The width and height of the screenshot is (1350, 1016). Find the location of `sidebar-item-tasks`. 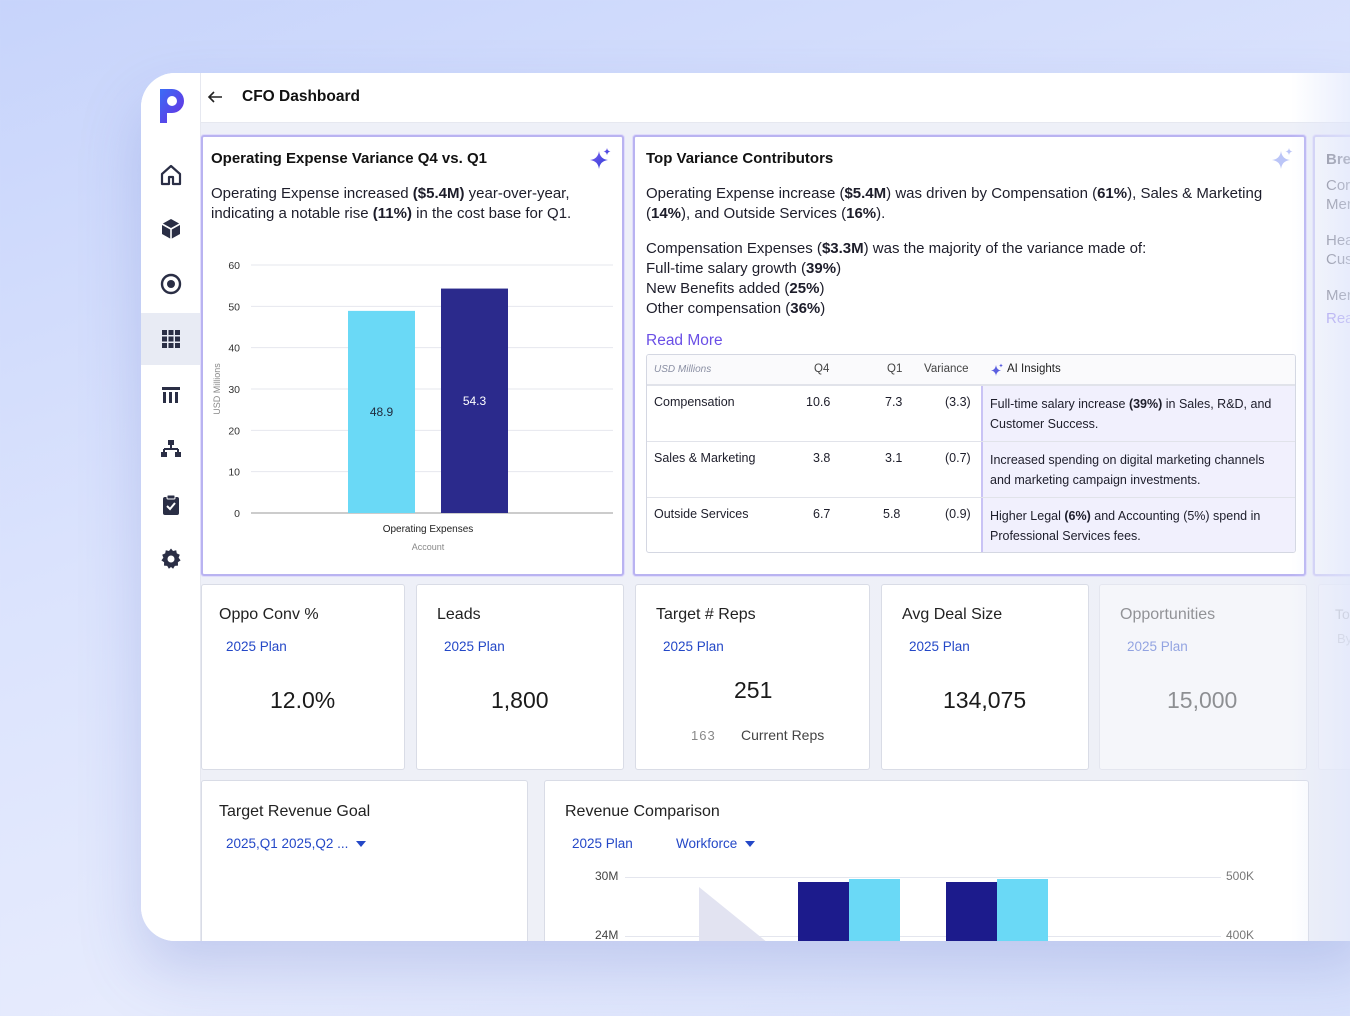

sidebar-item-tasks is located at coordinates (171, 505).